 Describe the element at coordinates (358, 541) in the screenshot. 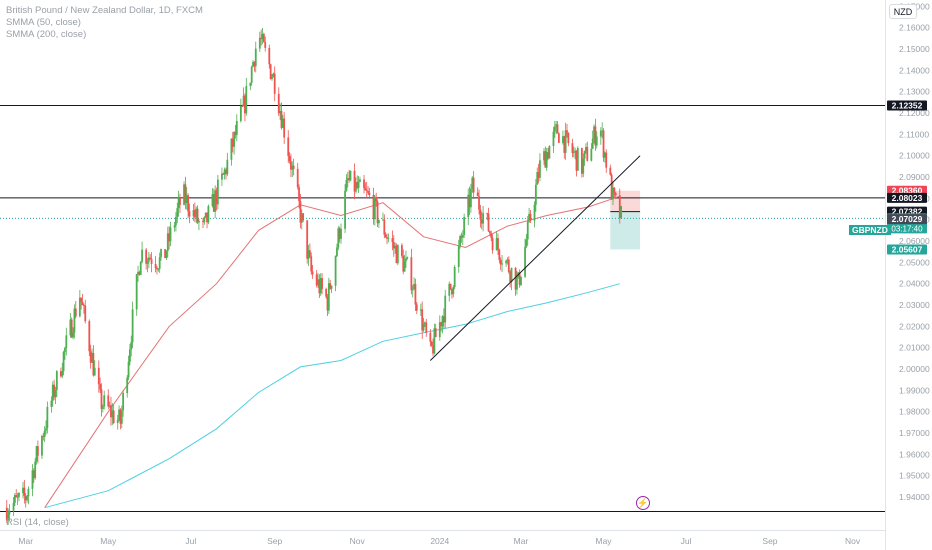

I see `x-tick-label: Nov` at that location.